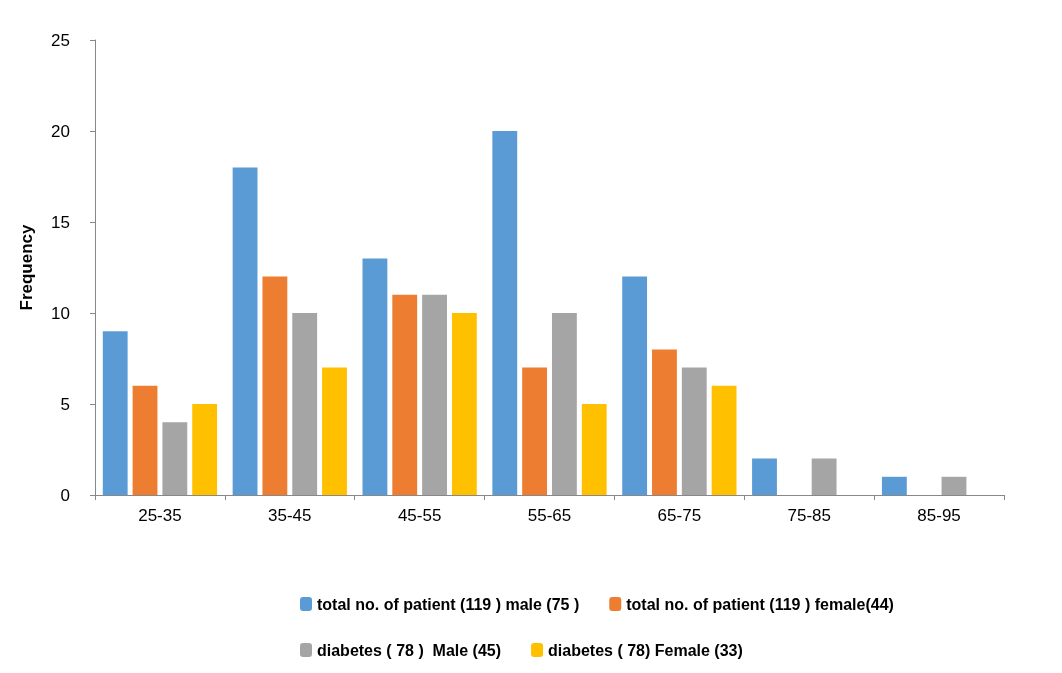  Describe the element at coordinates (65, 404) in the screenshot. I see `y-tick-label: 5` at that location.